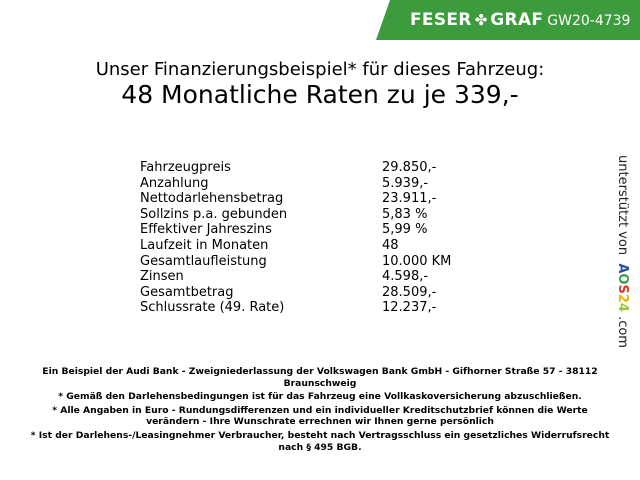 This screenshot has height=480, width=640. Describe the element at coordinates (409, 308) in the screenshot. I see `row-value: 12.237,-` at that location.